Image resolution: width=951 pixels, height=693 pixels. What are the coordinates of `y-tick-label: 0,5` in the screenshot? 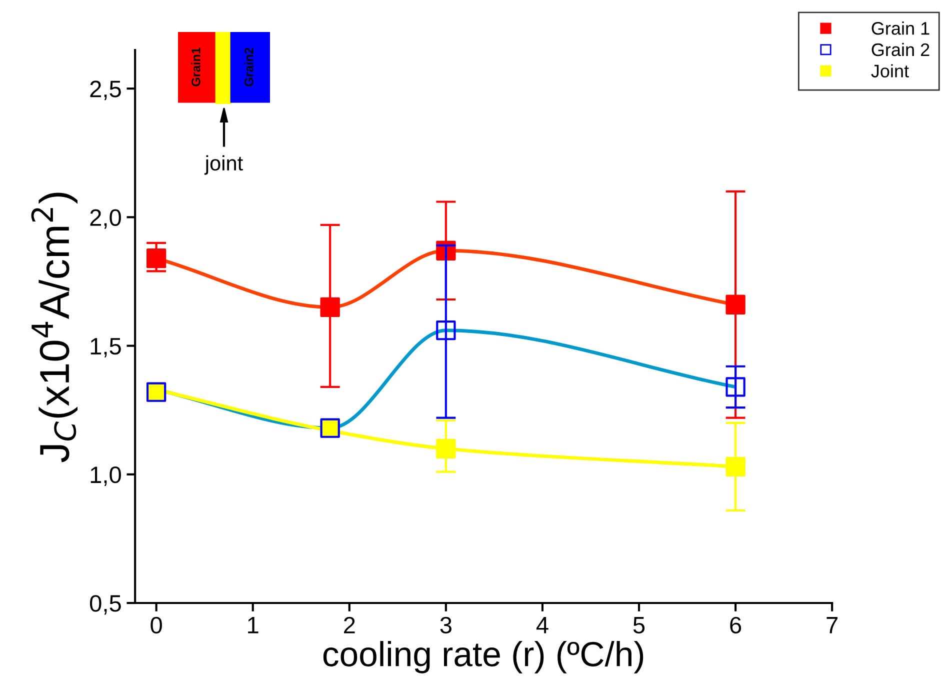 It's located at (105, 605).